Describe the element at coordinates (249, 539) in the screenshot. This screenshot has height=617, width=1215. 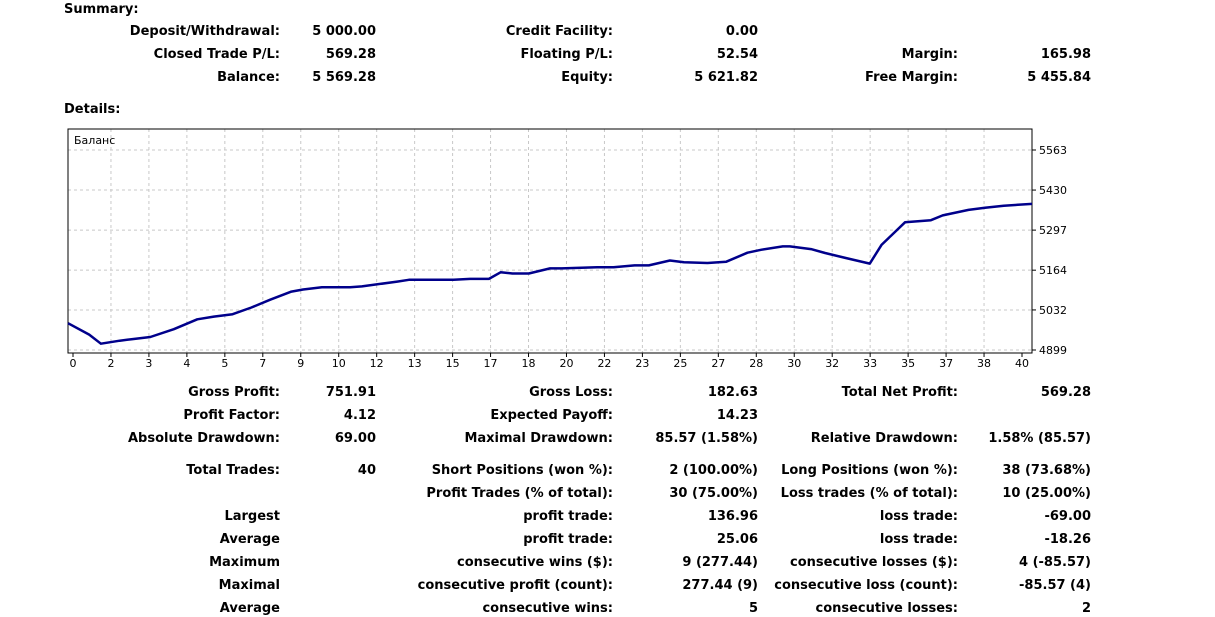
I see `average-label: Average` at that location.